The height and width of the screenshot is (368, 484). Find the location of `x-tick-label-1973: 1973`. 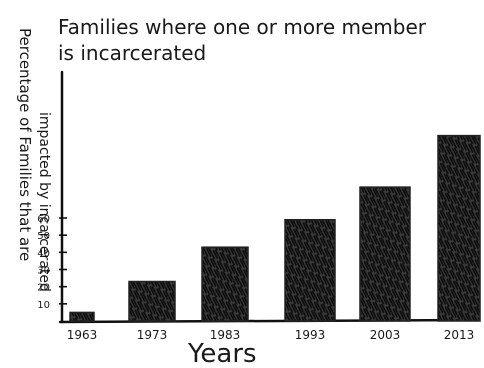

x-tick-label-1973: 1973 is located at coordinates (152, 335).